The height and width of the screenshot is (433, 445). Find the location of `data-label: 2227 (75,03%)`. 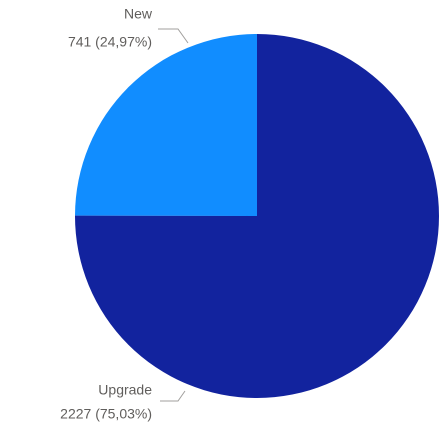

data-label: 2227 (75,03%) is located at coordinates (106, 414).